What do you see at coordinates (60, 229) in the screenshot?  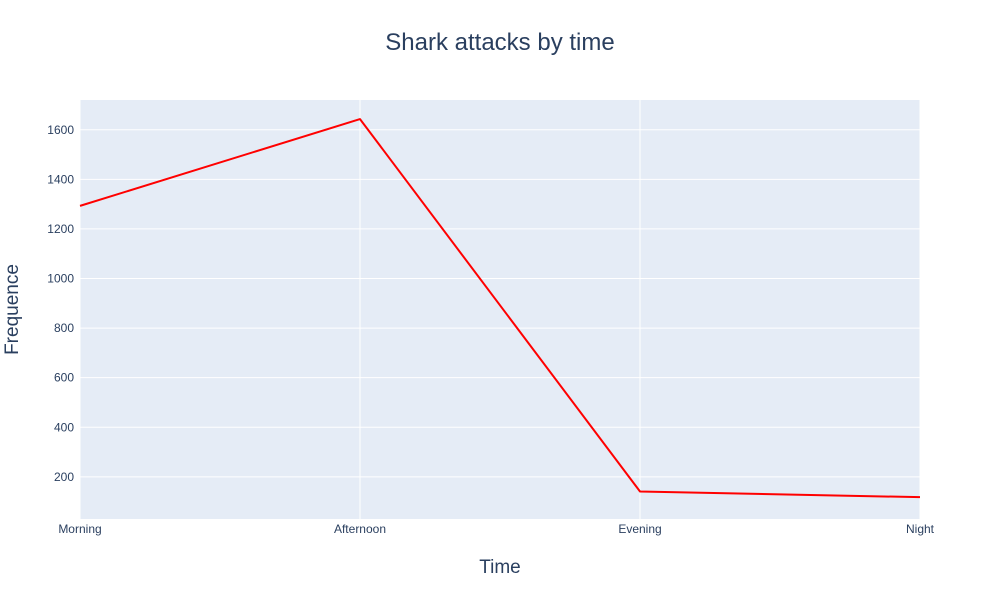 I see `y-tick-label: 1200` at bounding box center [60, 229].